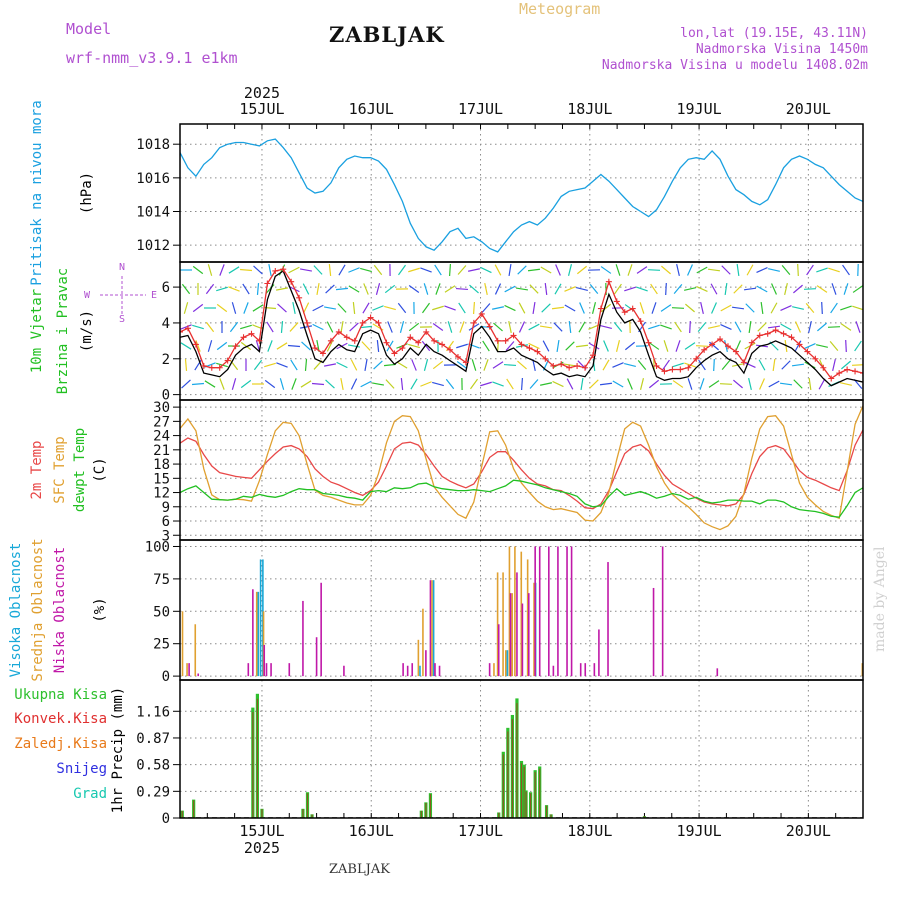  Describe the element at coordinates (161, 451) in the screenshot. I see `y-tick-label: 21` at that location.